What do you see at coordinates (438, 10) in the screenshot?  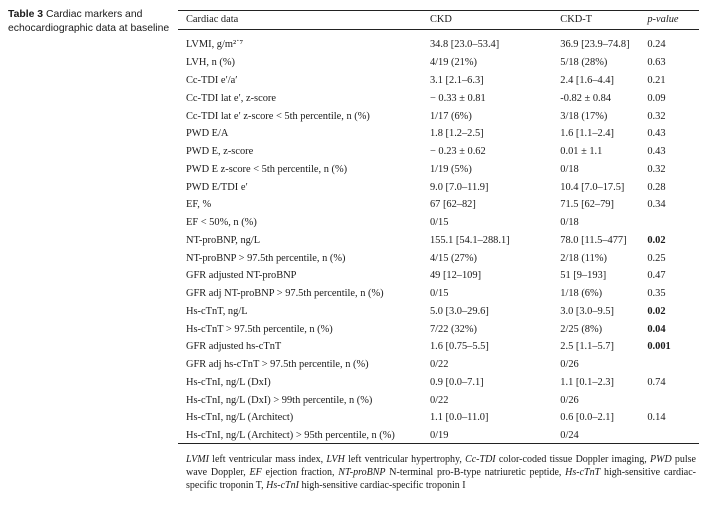 I see `top-rule` at bounding box center [438, 10].